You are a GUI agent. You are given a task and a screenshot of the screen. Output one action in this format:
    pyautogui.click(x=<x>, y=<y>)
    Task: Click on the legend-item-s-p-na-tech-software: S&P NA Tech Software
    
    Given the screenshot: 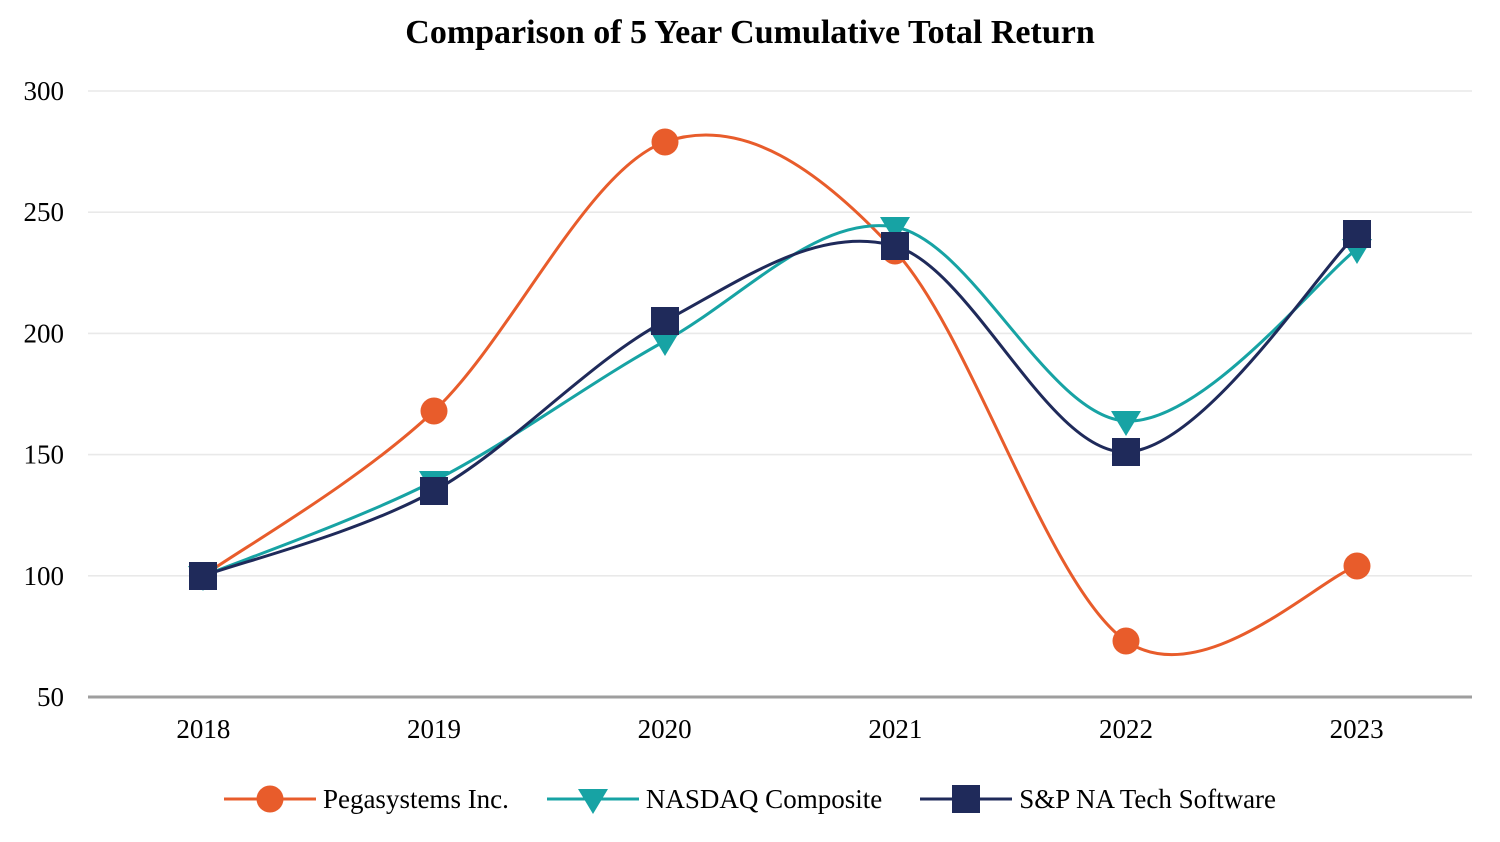 What is the action you would take?
    pyautogui.click(x=1098, y=799)
    